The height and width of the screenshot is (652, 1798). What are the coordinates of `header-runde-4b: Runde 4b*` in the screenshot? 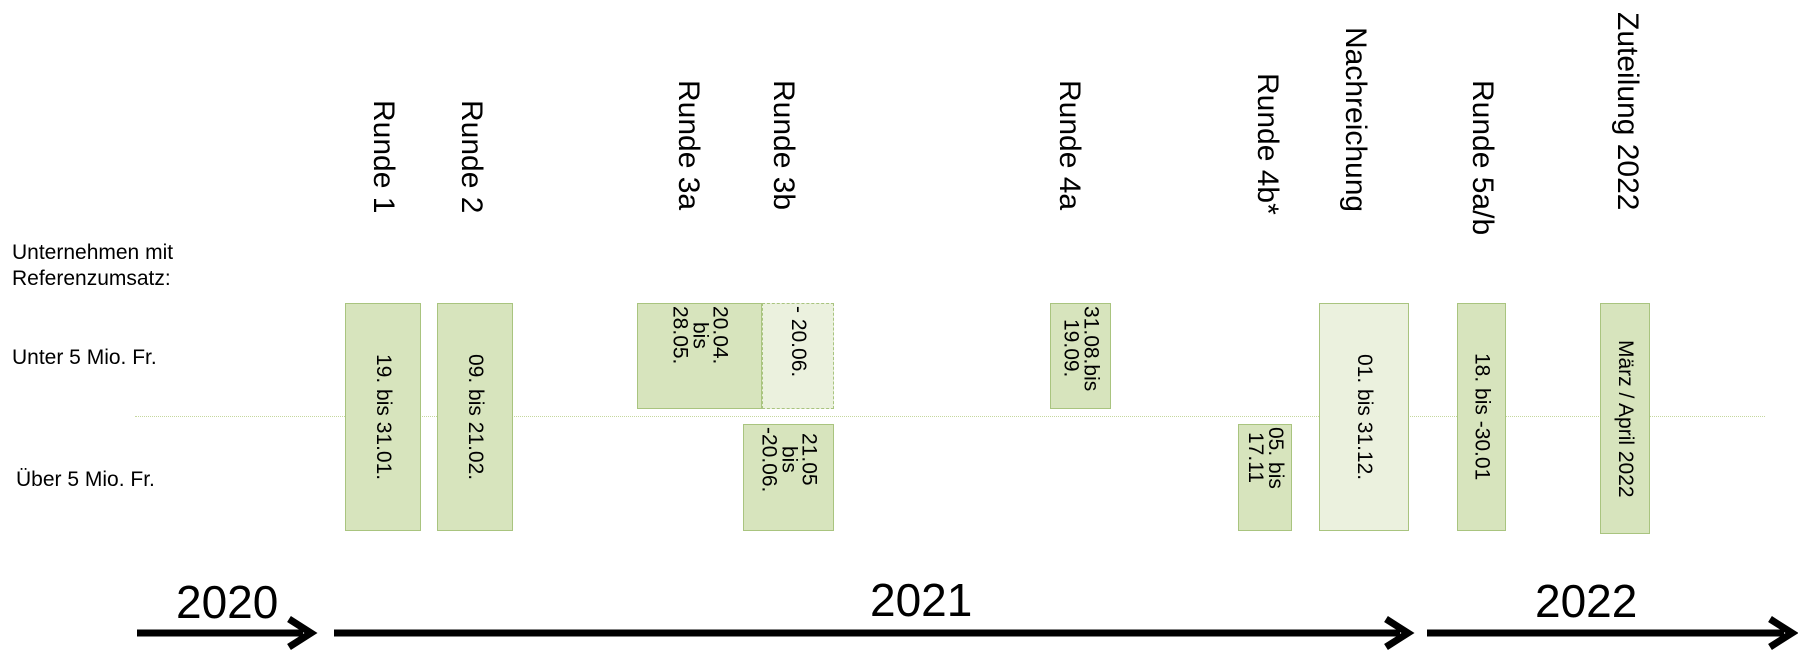 It's located at (1267, 144).